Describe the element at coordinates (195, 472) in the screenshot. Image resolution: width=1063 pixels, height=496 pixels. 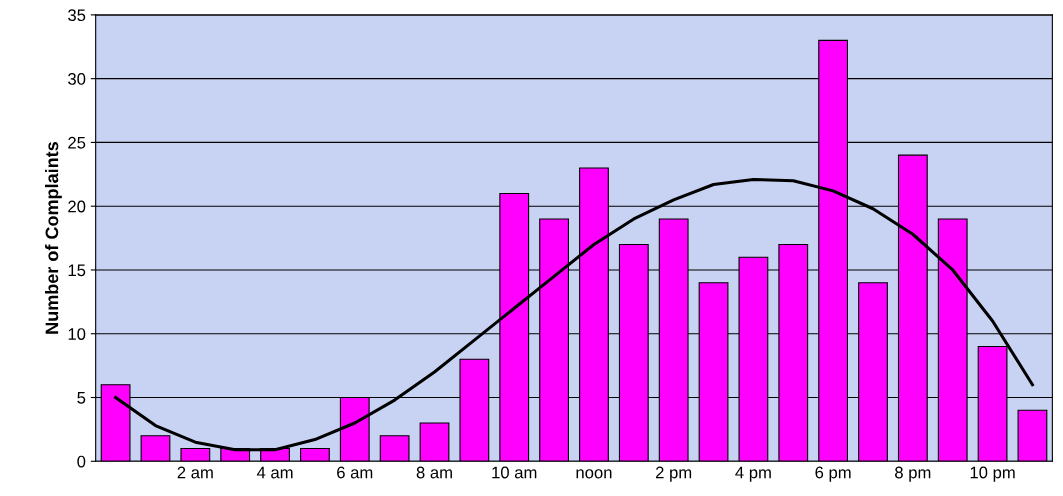
I see `x-tick-label: 2 am` at that location.